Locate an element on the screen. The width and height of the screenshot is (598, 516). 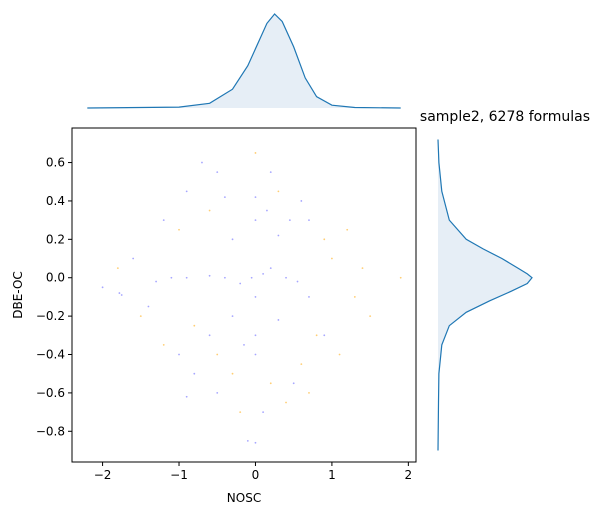
y-axis-ticks: 0.6 0.4 0.2 0.0 −0.2 −0.4 −0.6 −0.8 is located at coordinates (54, 297).